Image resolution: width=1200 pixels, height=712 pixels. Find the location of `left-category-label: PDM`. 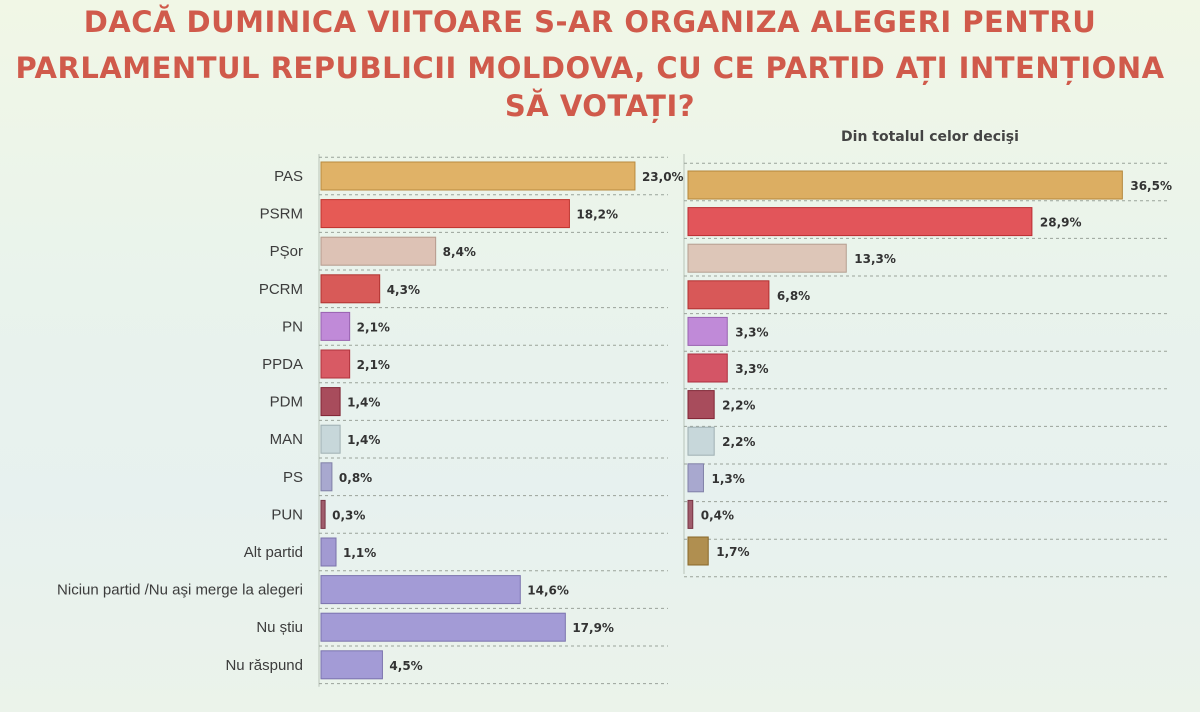

left-category-label: PDM is located at coordinates (286, 402).